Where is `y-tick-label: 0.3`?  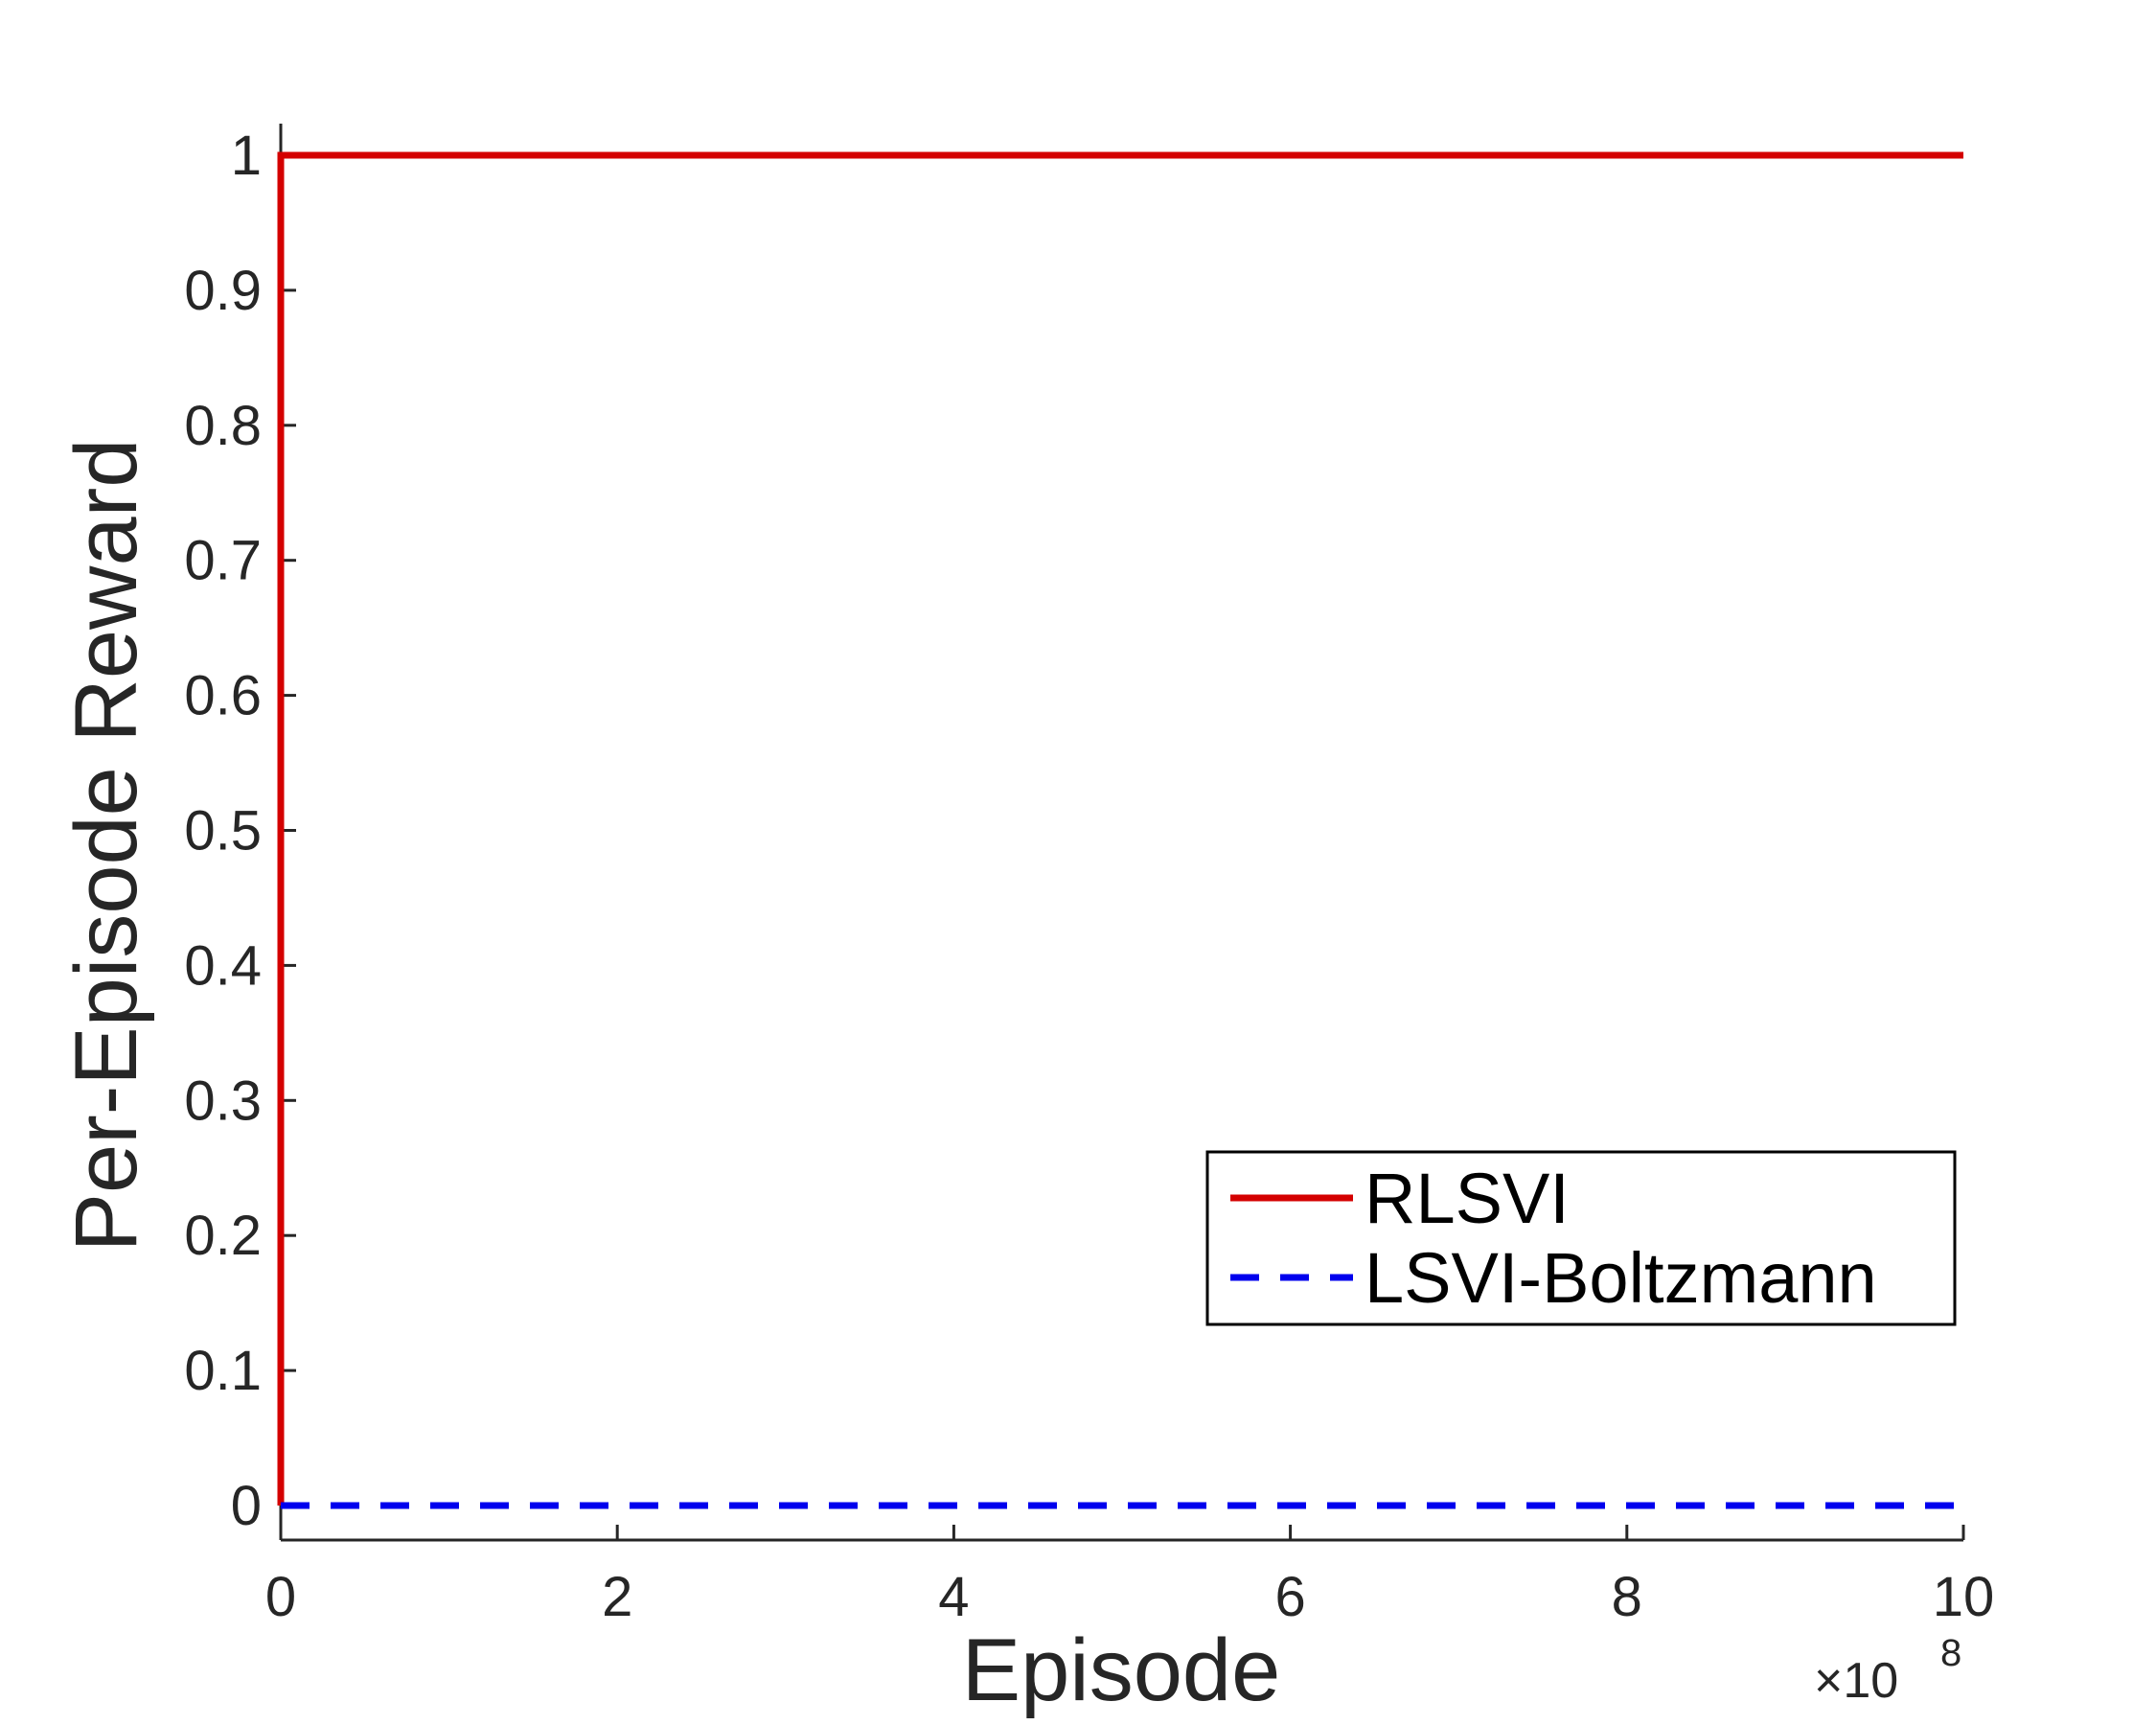 y-tick-label: 0.3 is located at coordinates (223, 1101).